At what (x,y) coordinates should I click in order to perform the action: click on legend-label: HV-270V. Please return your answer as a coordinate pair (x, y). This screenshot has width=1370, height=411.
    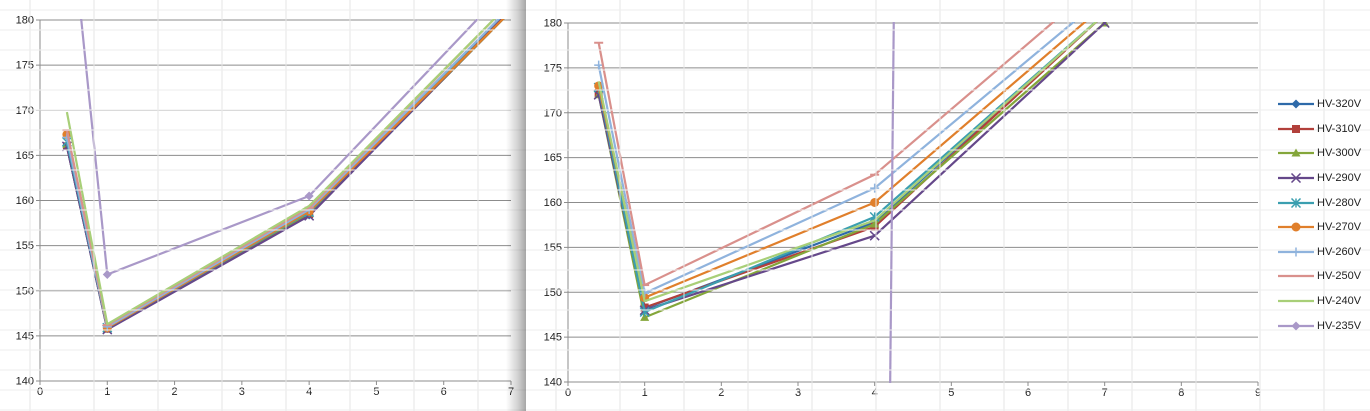
    Looking at the image, I should click on (1339, 227).